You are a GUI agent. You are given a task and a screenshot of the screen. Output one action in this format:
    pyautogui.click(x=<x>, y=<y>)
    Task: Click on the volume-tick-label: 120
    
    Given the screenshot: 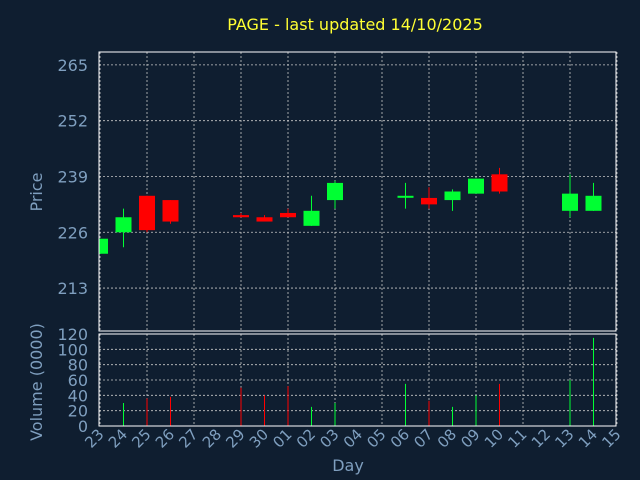 What is the action you would take?
    pyautogui.click(x=72, y=334)
    